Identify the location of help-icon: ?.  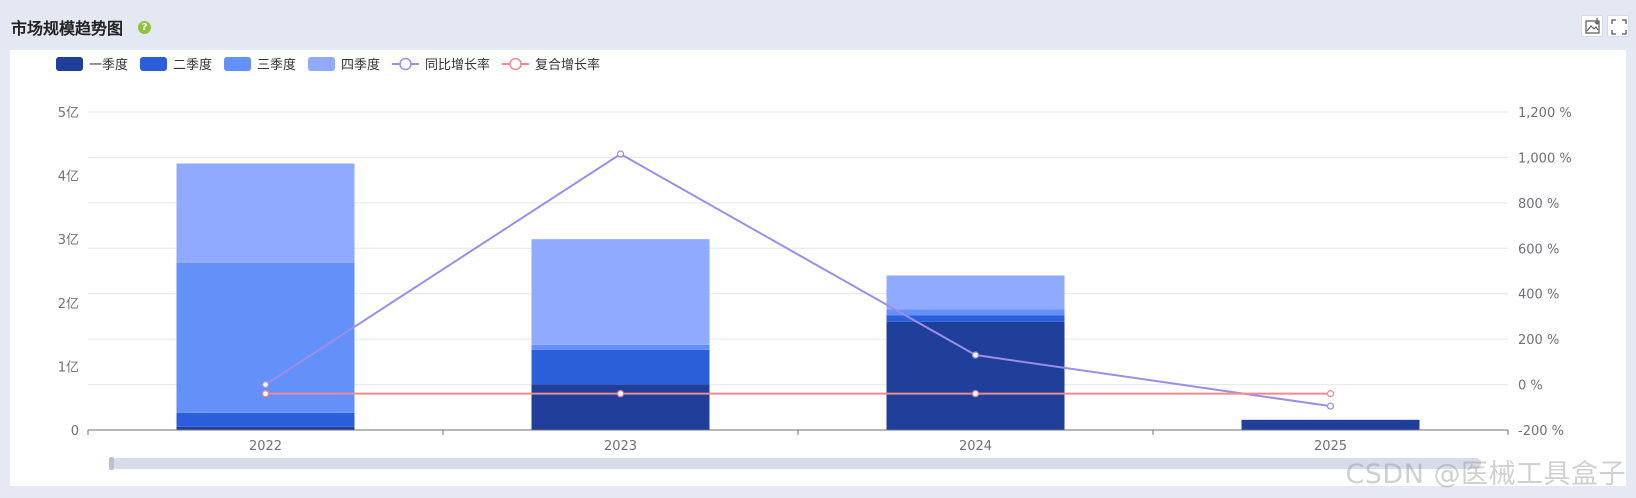
(144, 27).